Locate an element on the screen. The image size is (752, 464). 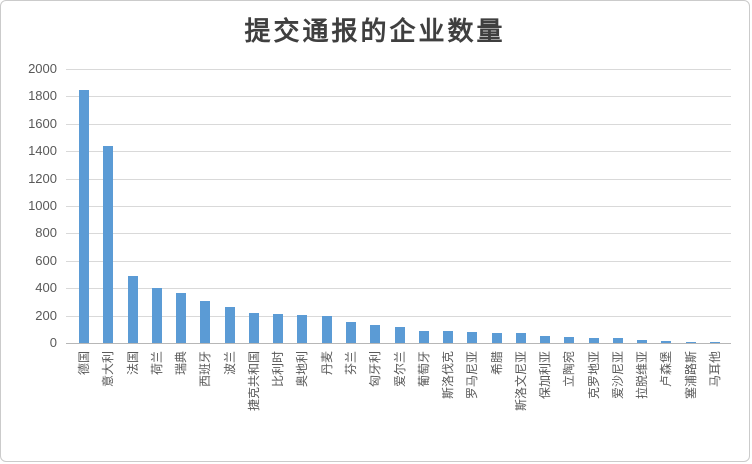
x-axis-category-label: 瑞典 is located at coordinates (181, 363).